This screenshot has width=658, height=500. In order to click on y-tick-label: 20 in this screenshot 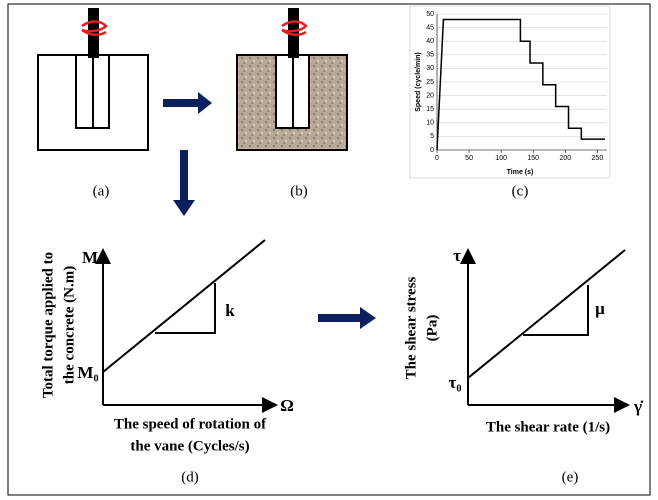, I will do `click(430, 95)`.